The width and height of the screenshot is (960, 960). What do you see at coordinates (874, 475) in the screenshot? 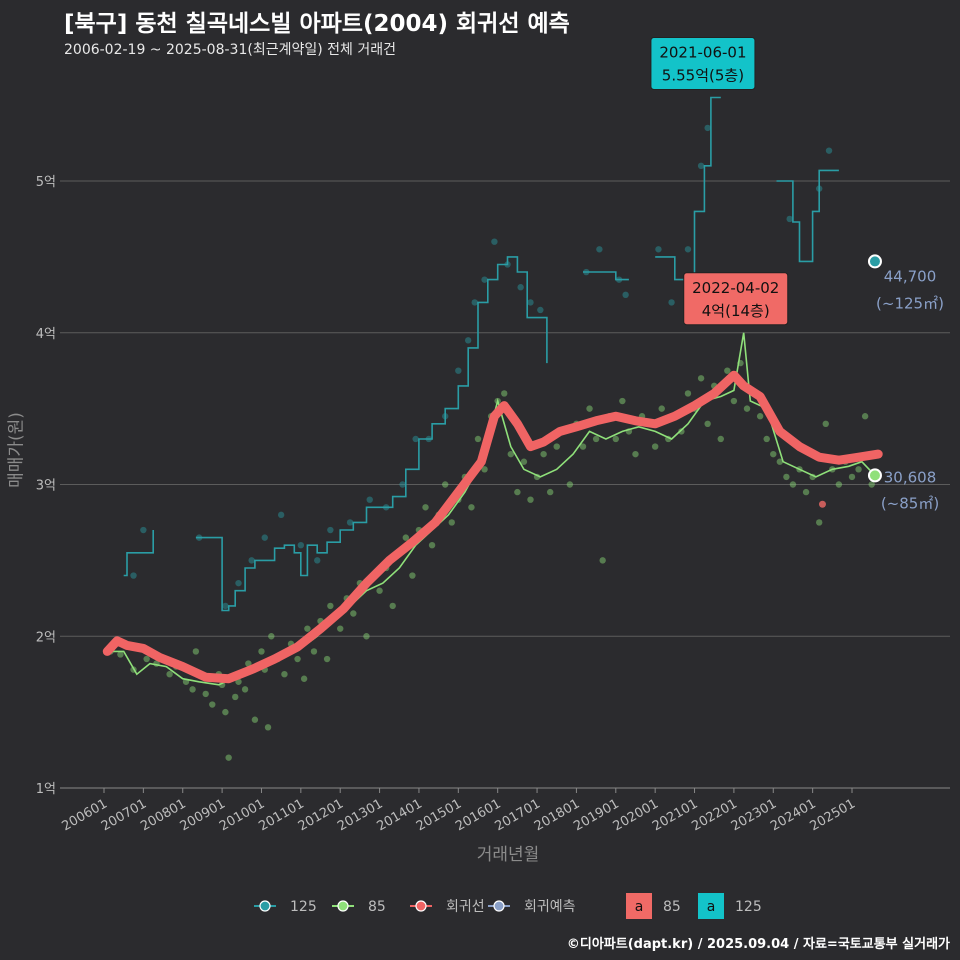
I see `forecast-point-s85` at bounding box center [874, 475].